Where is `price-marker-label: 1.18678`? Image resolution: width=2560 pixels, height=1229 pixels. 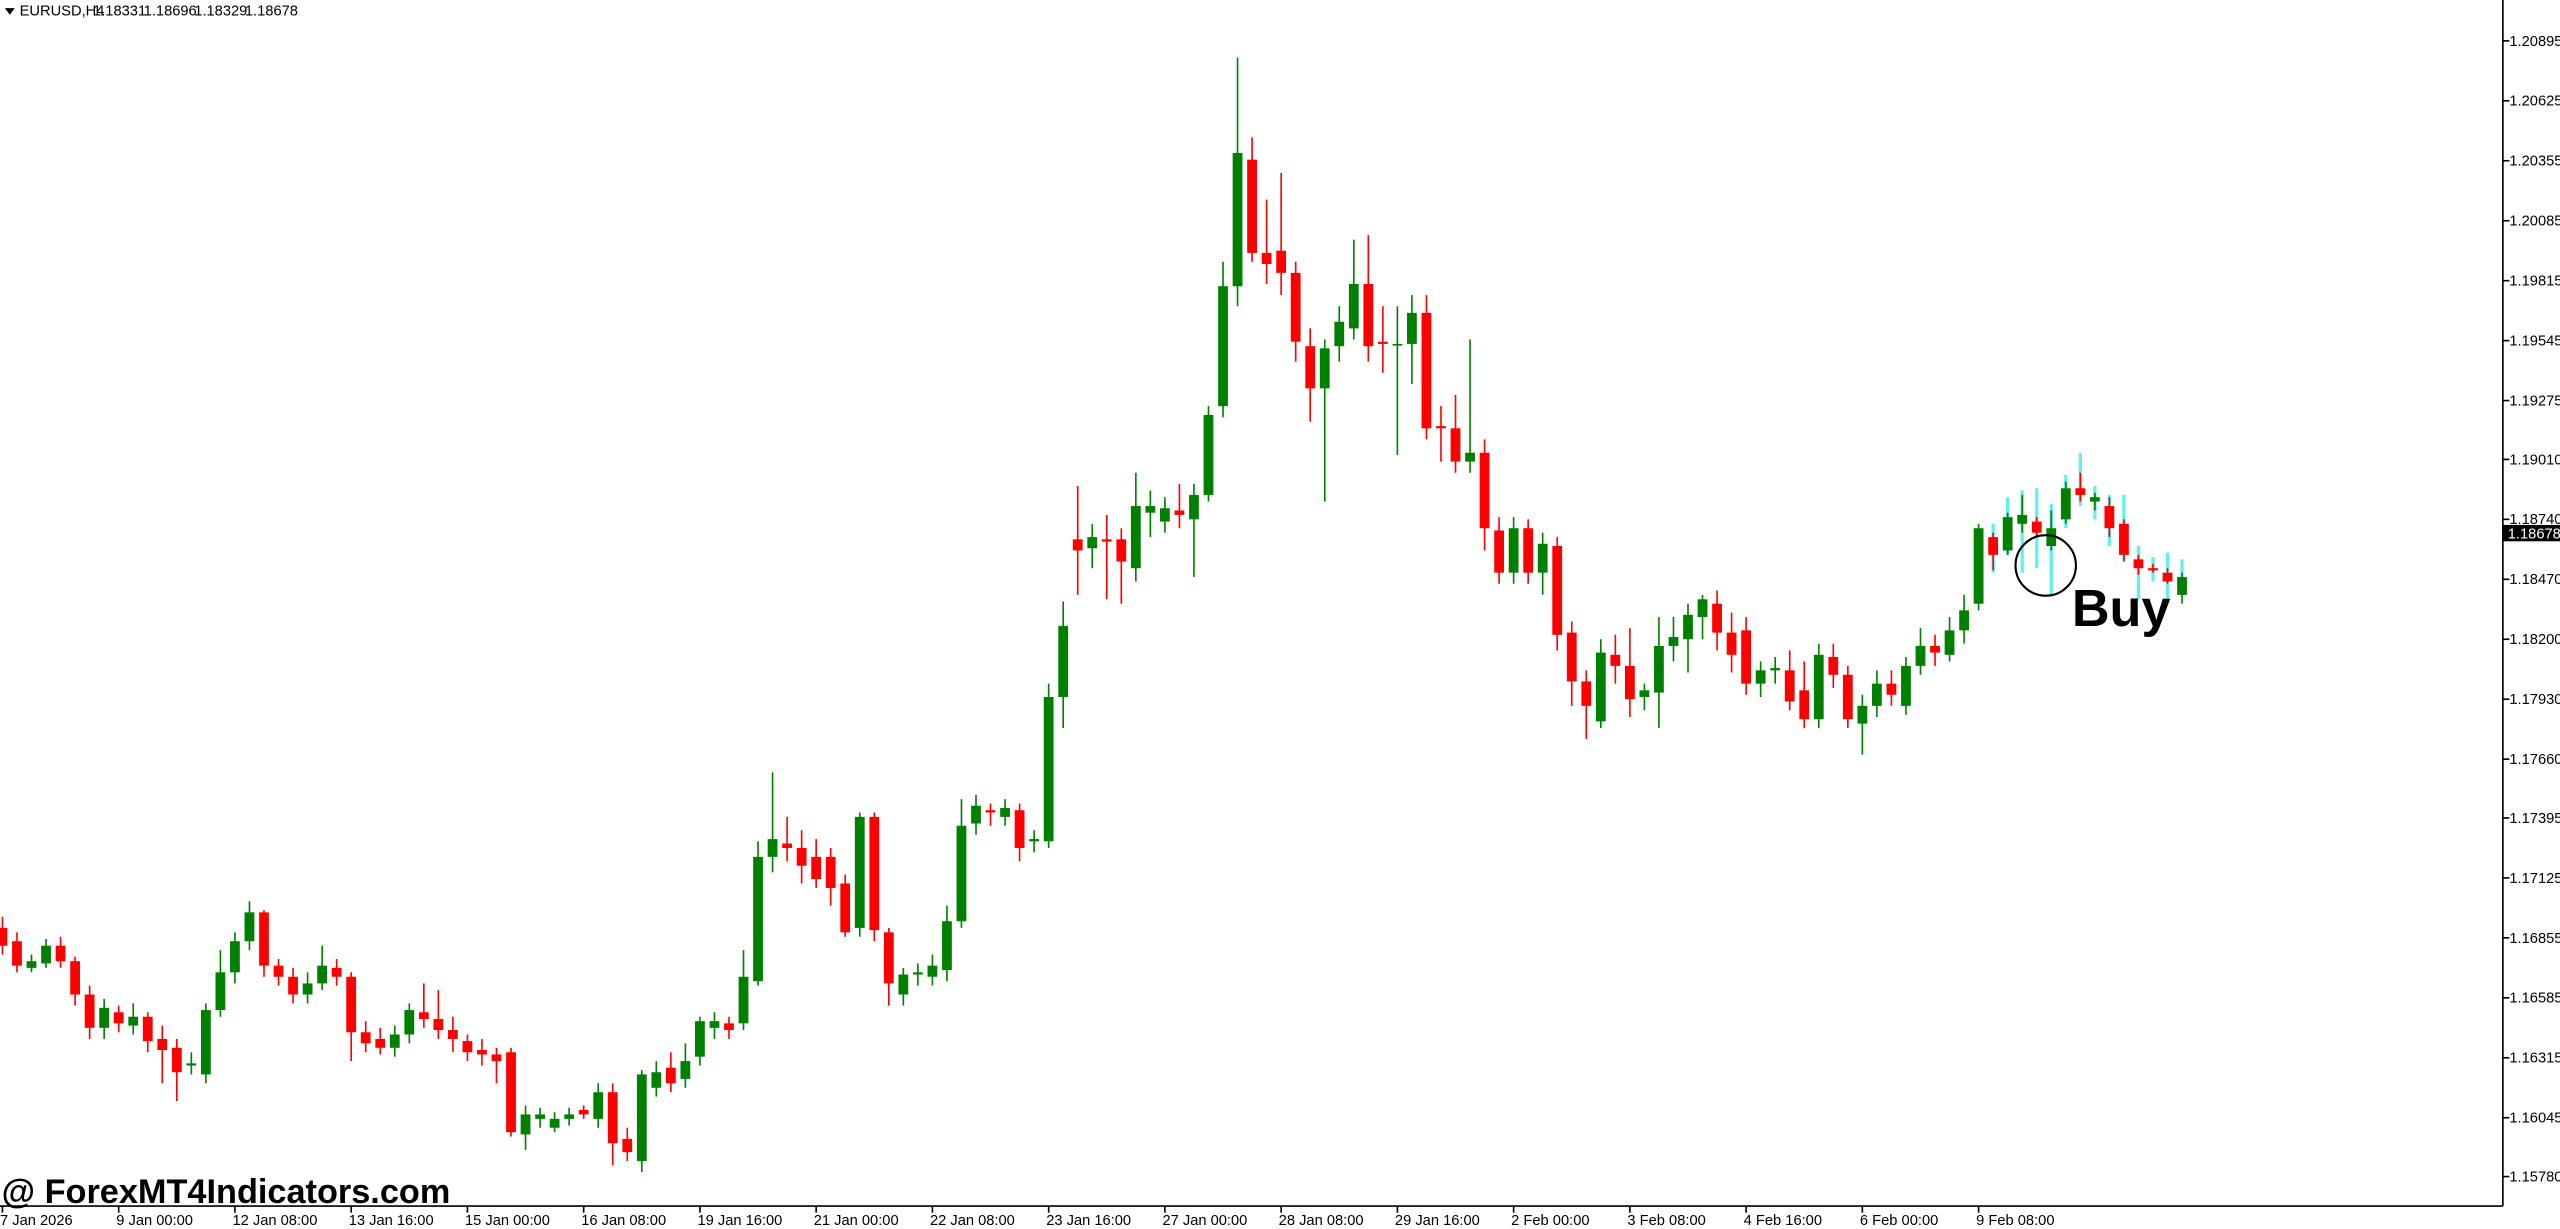 price-marker-label: 1.18678 is located at coordinates (2534, 534).